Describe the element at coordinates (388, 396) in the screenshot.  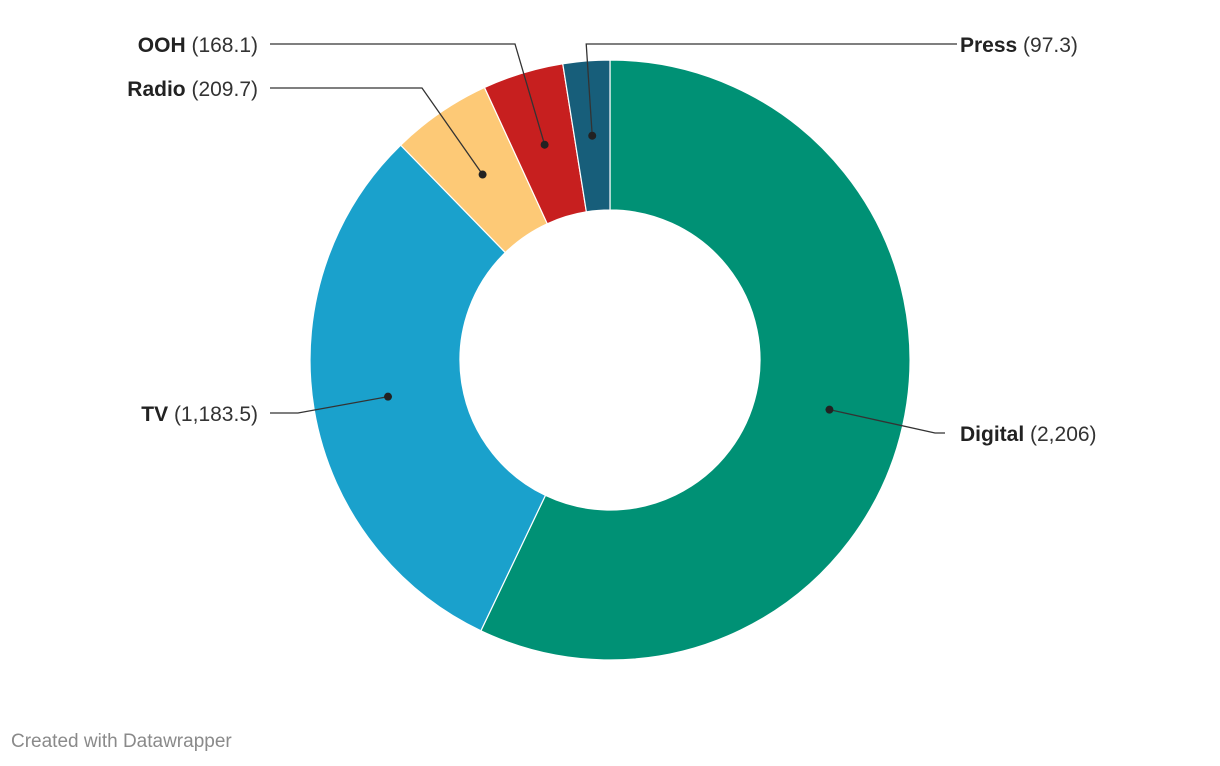
I see `leader-dot-tv` at that location.